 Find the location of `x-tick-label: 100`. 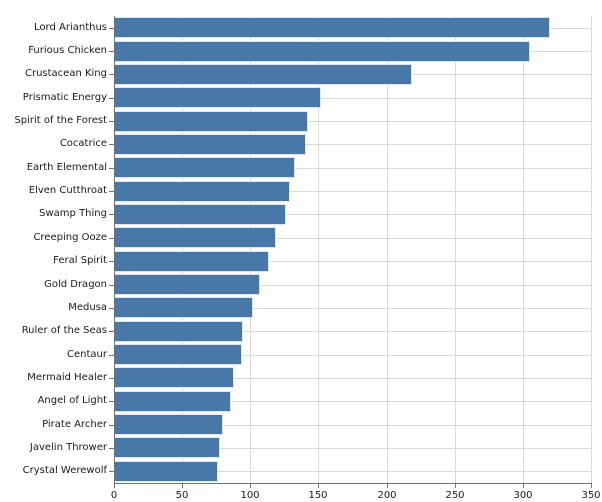

x-tick-label: 100 is located at coordinates (250, 495).